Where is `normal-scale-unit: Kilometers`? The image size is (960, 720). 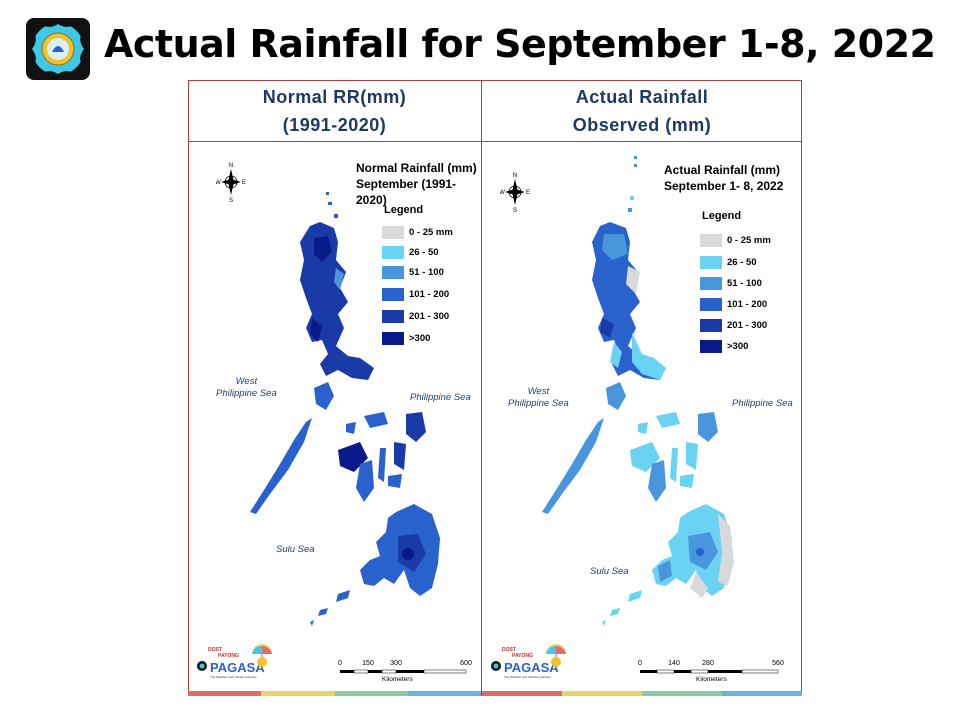 normal-scale-unit: Kilometers is located at coordinates (397, 679).